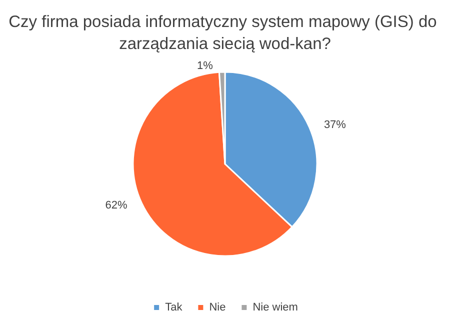  I want to click on data-label: 37%, so click(335, 125).